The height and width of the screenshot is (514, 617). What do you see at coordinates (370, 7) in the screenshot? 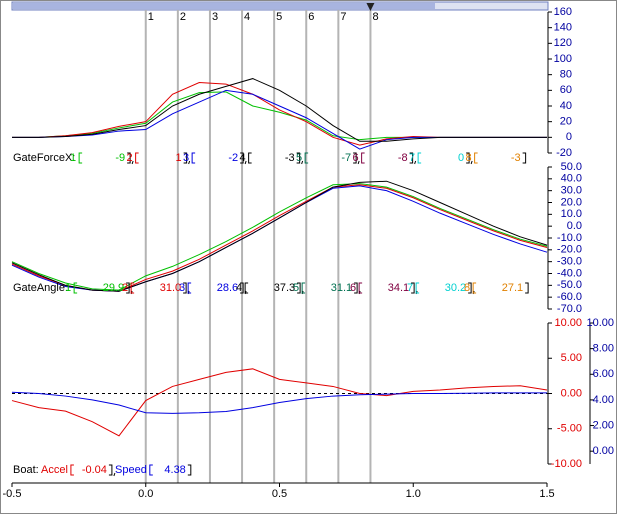
I see `cursor-marker` at bounding box center [370, 7].